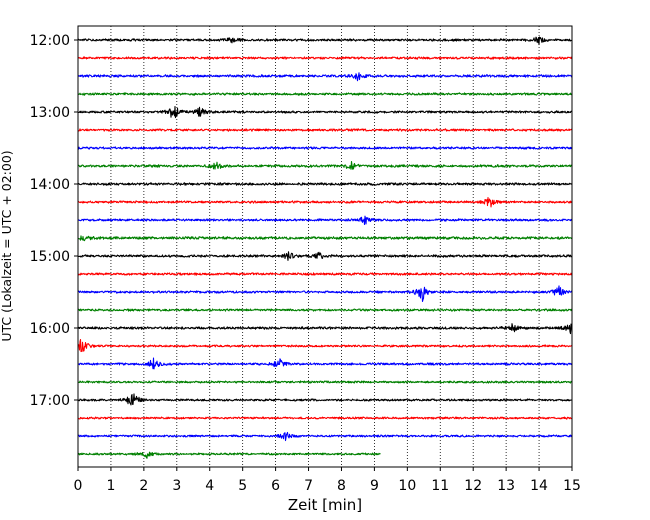 The width and height of the screenshot is (650, 520). I want to click on x-tick-label: 9, so click(374, 486).